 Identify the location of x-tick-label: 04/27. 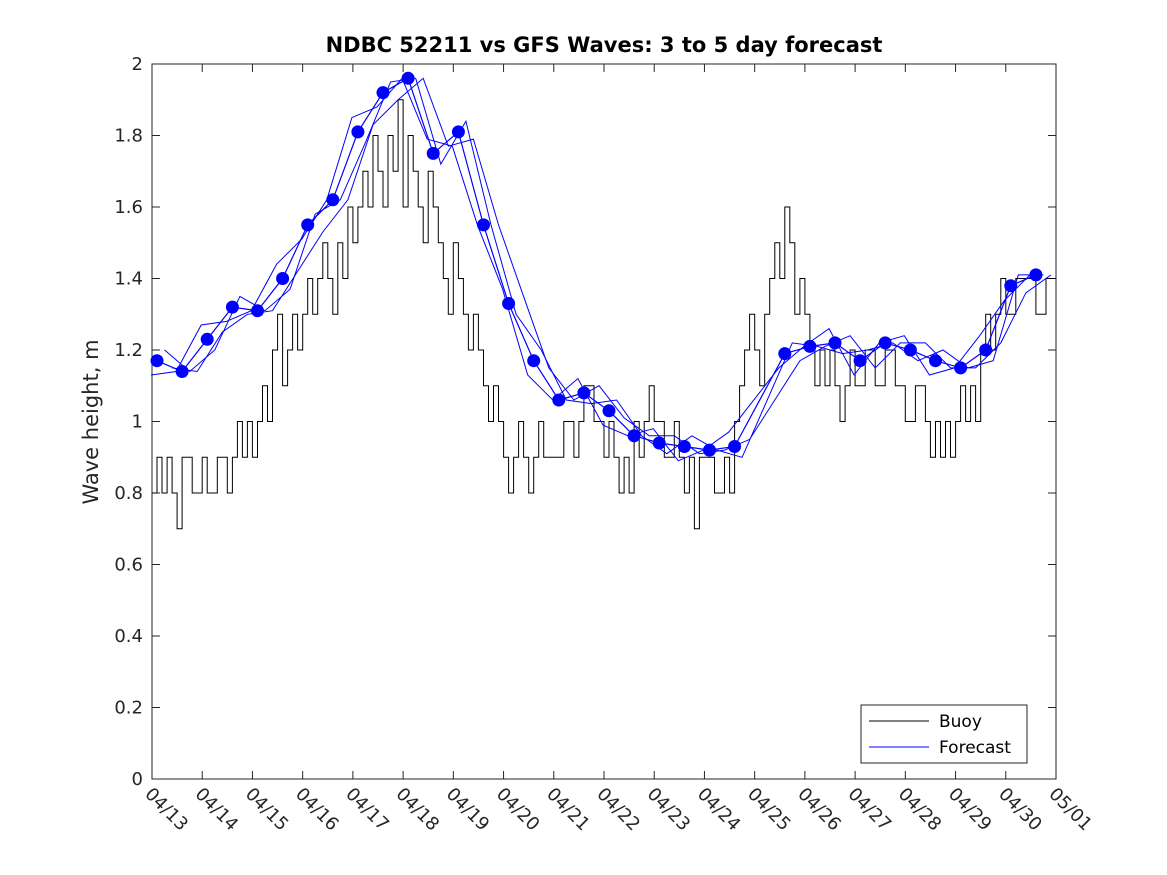
(870, 810).